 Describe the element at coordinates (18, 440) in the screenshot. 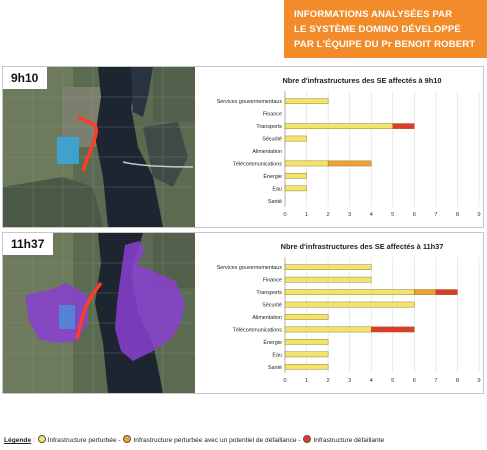

I see `legend-title: Légende` at that location.